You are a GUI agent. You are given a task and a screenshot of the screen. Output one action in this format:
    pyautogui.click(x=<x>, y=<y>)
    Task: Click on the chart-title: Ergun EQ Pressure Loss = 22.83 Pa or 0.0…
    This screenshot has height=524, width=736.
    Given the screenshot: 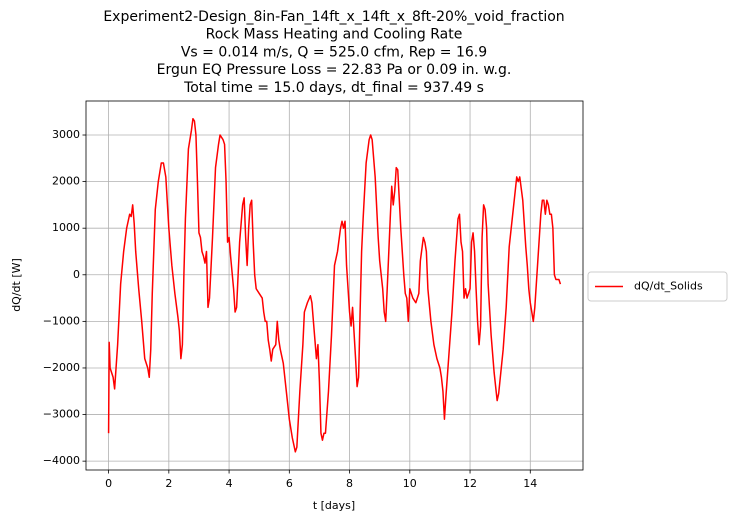 What is the action you would take?
    pyautogui.click(x=334, y=70)
    